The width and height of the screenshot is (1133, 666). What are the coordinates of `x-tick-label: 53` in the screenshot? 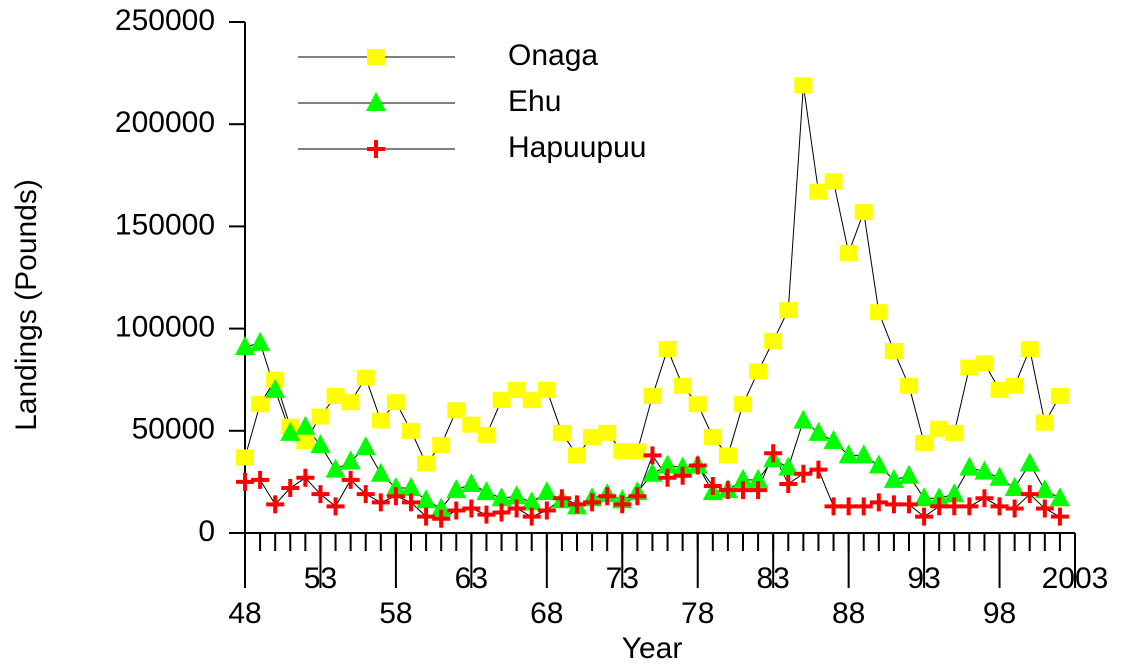 It's located at (320, 578).